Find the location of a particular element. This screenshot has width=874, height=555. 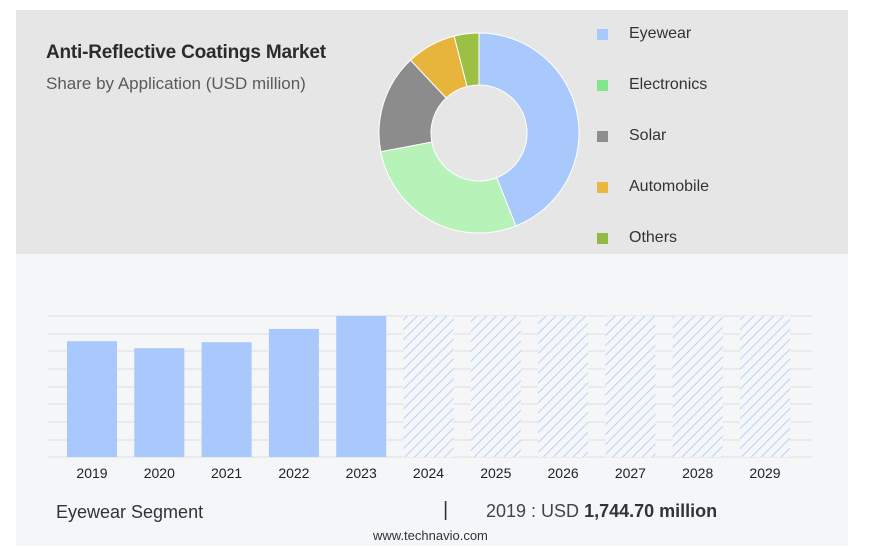

forecast-bar-2024 is located at coordinates (428, 386).